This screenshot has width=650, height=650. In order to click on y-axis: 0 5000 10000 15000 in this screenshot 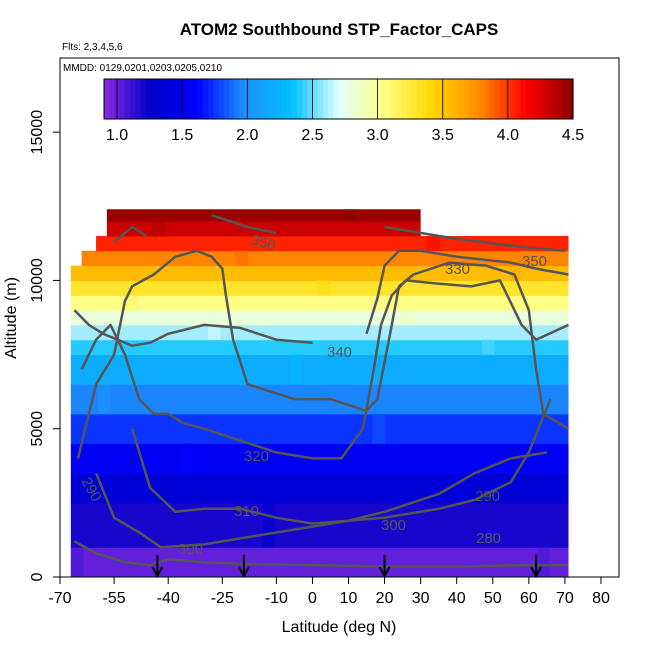, I will do `click(44, 345)`.